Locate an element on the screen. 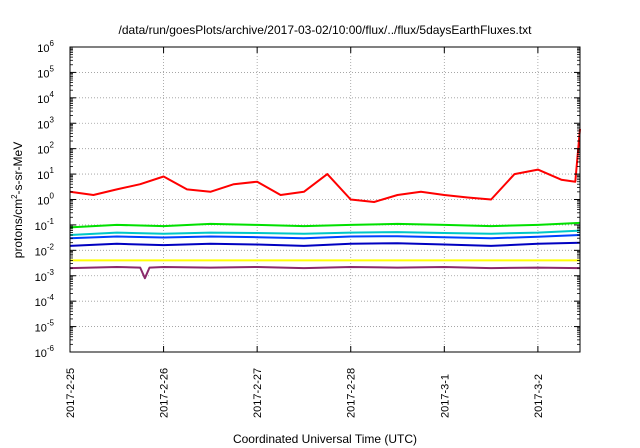 This screenshot has width=640, height=448. x-axis-label: Coordinated Universal Time (UTC) is located at coordinates (325, 439).